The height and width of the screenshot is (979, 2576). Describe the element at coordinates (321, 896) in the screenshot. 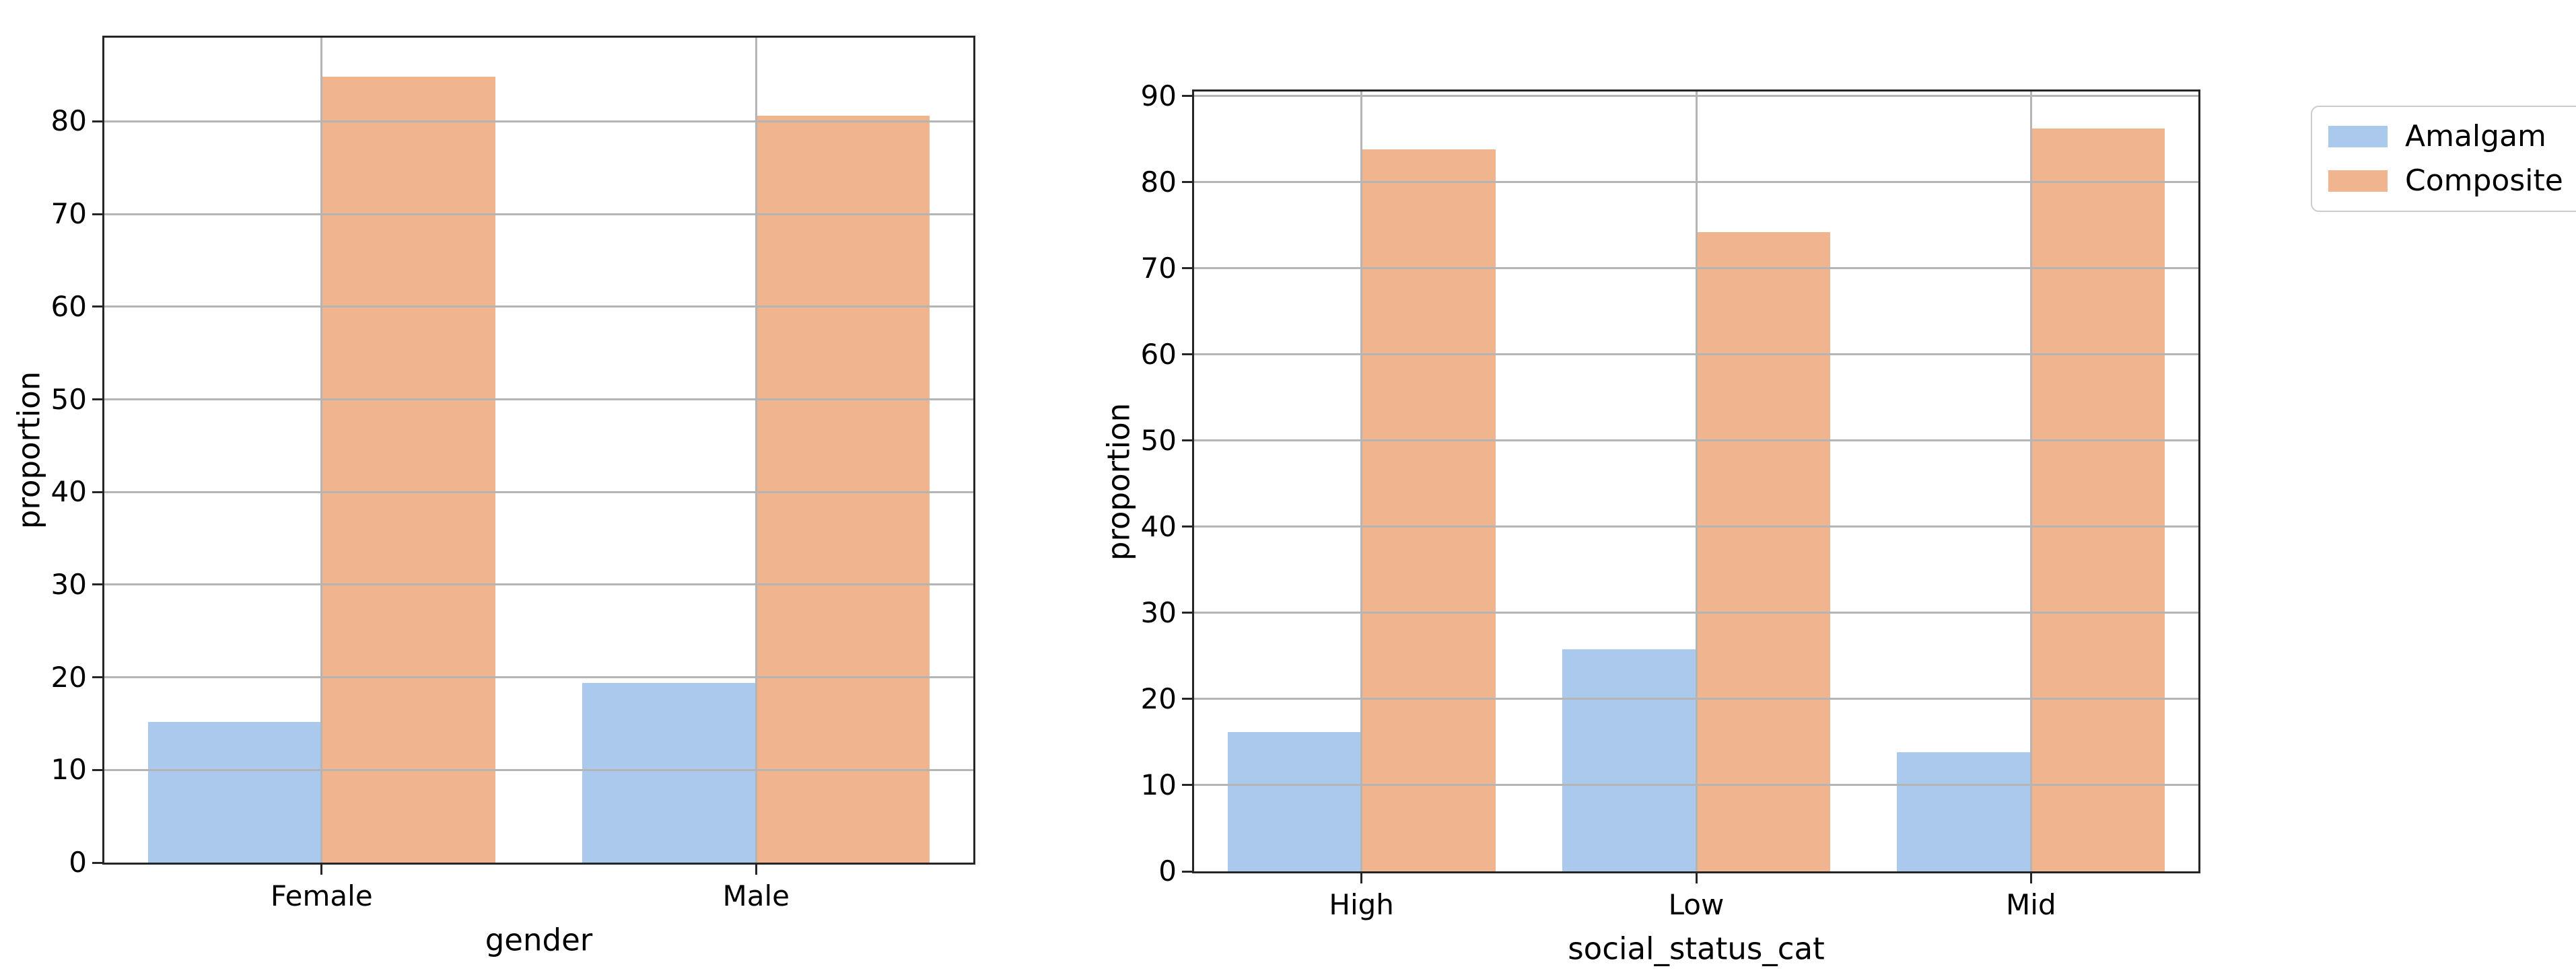

I see `x-tick-label-female: Female` at that location.